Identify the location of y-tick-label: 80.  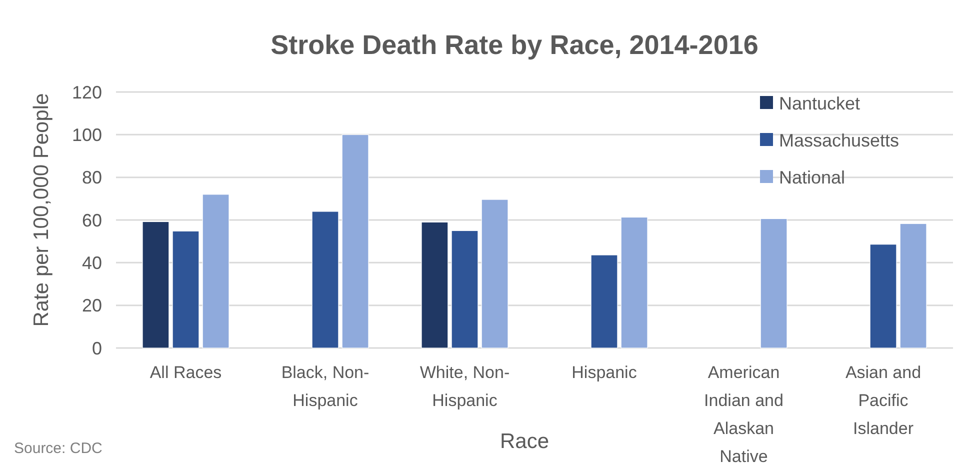
(92, 178).